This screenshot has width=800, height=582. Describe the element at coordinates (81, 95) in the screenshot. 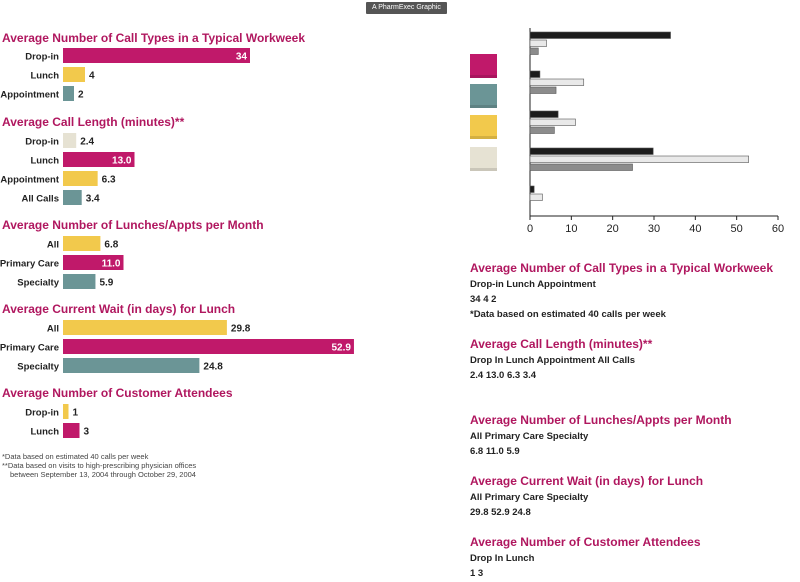

I see `data-label: 2` at that location.